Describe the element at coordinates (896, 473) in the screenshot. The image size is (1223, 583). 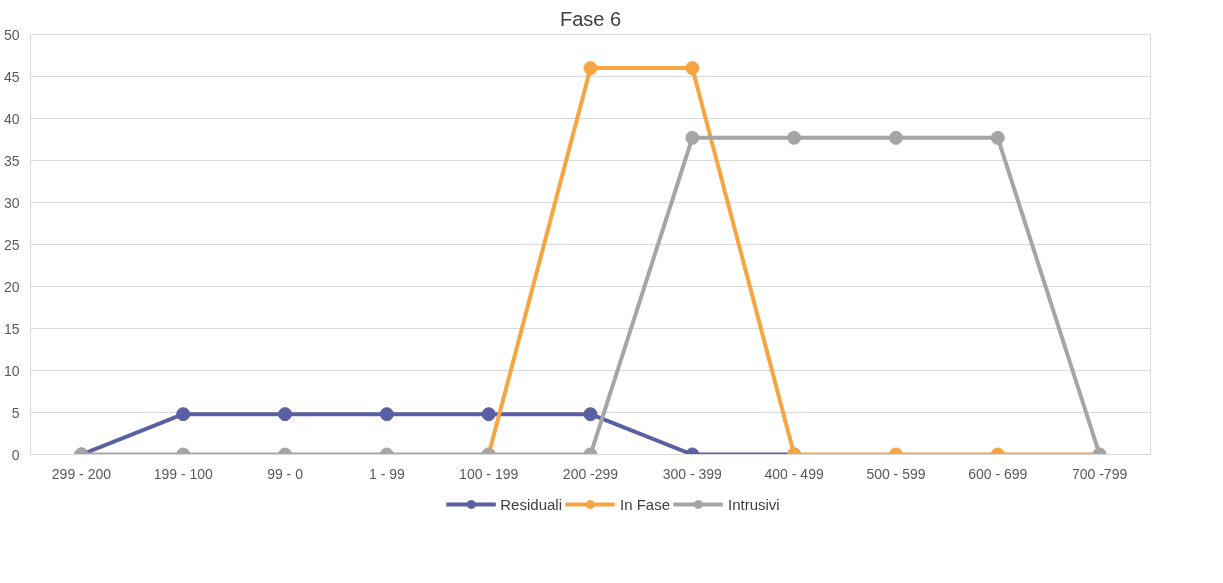
I see `x-tick-label: 500 - 599` at that location.